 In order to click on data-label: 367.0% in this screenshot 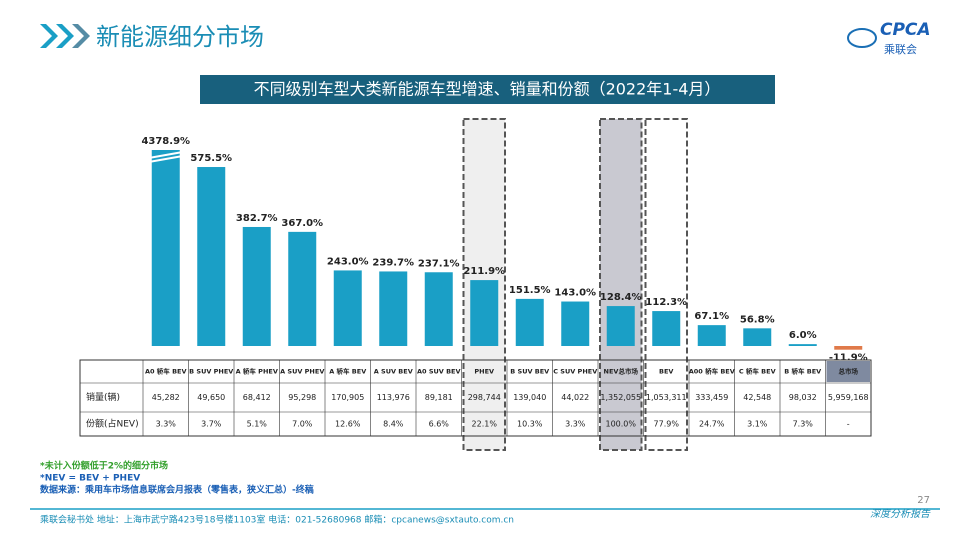, I will do `click(302, 223)`.